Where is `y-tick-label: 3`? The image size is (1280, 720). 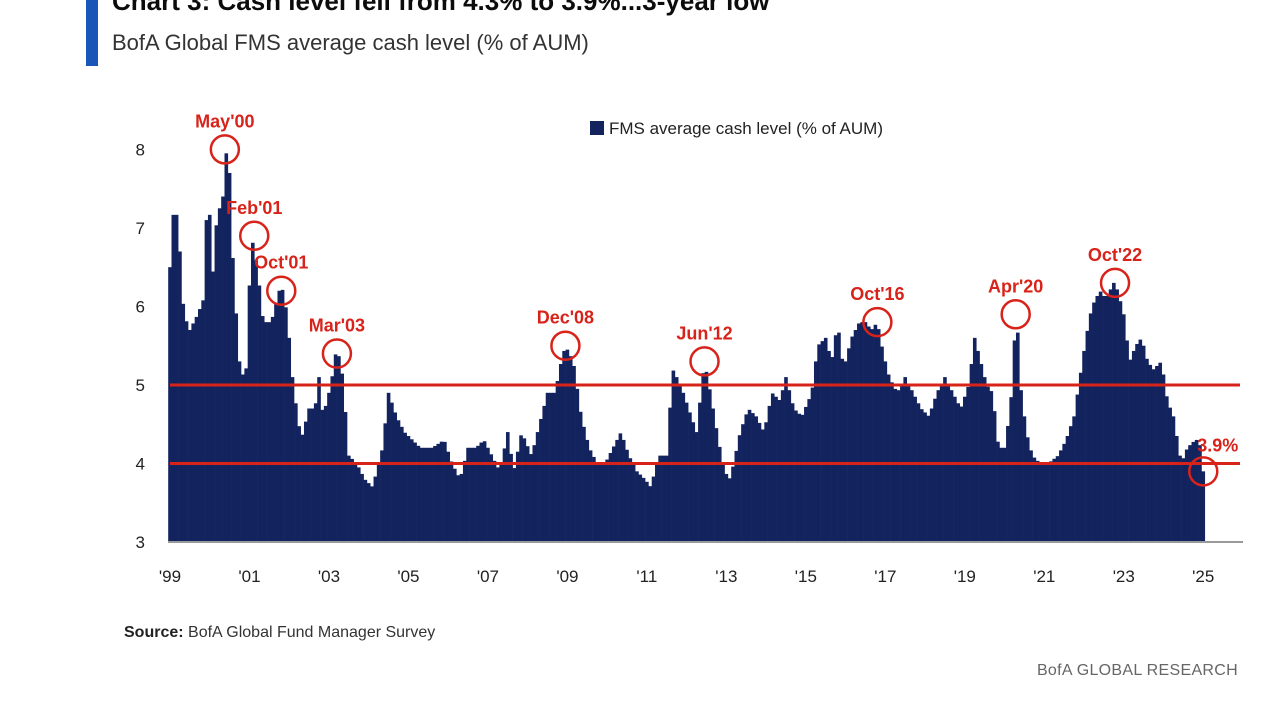
y-tick-label: 3 is located at coordinates (140, 542).